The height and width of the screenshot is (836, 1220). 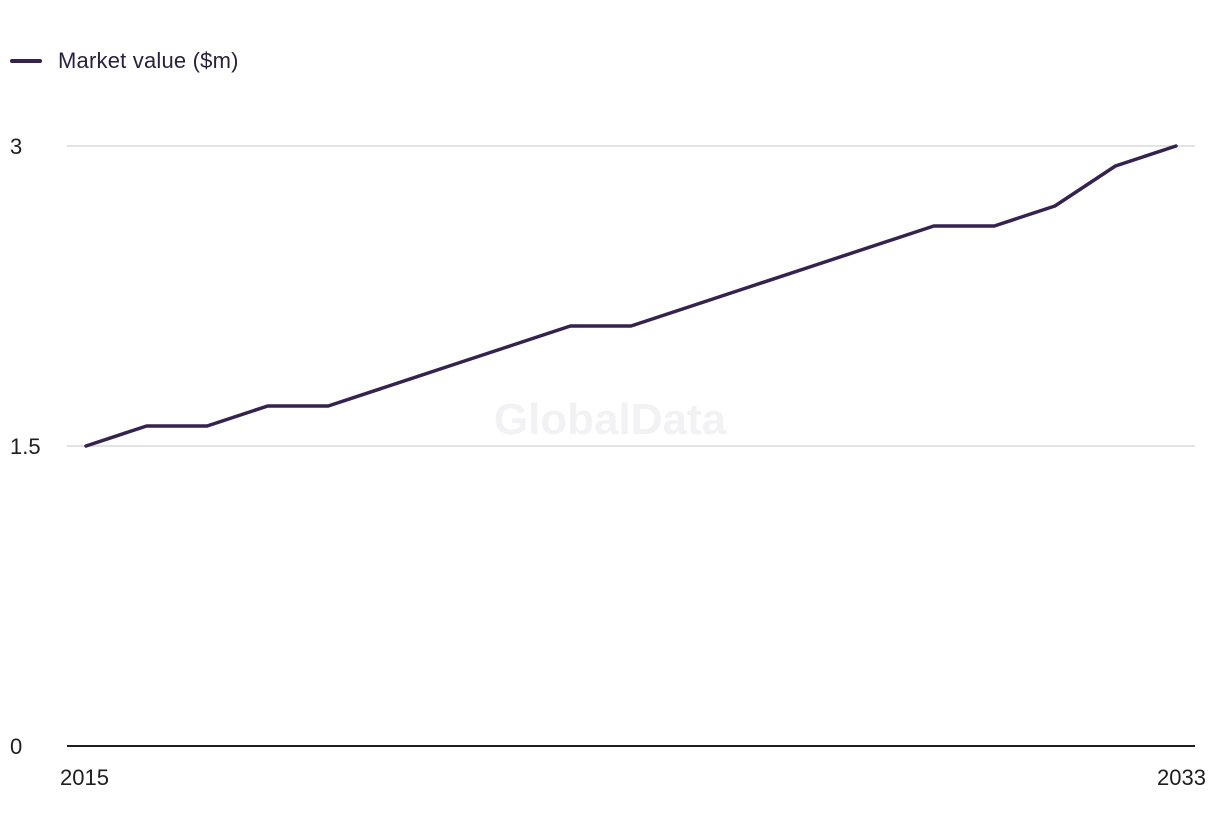 I want to click on y-tick-label: 1.5, so click(x=25, y=446).